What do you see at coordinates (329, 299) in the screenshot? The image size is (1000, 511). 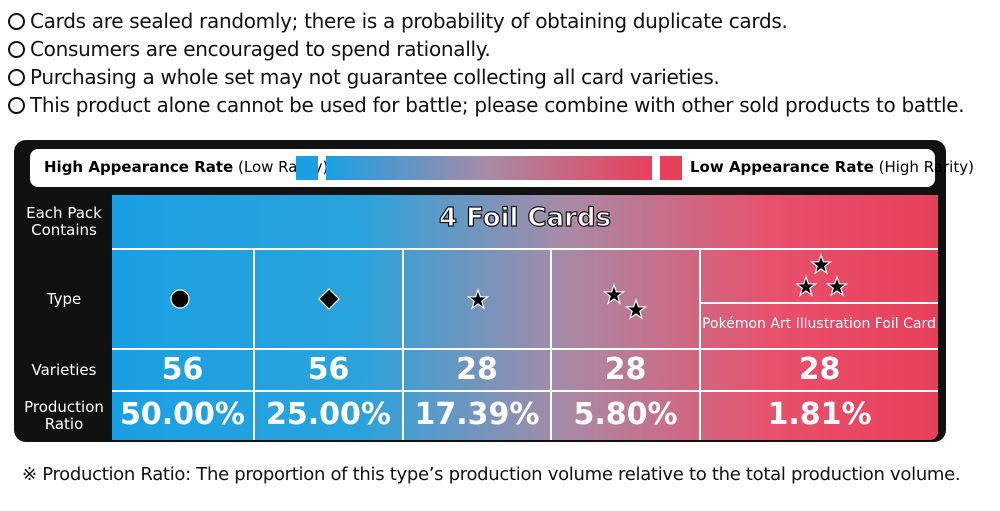 I see `diamond-symbol` at bounding box center [329, 299].